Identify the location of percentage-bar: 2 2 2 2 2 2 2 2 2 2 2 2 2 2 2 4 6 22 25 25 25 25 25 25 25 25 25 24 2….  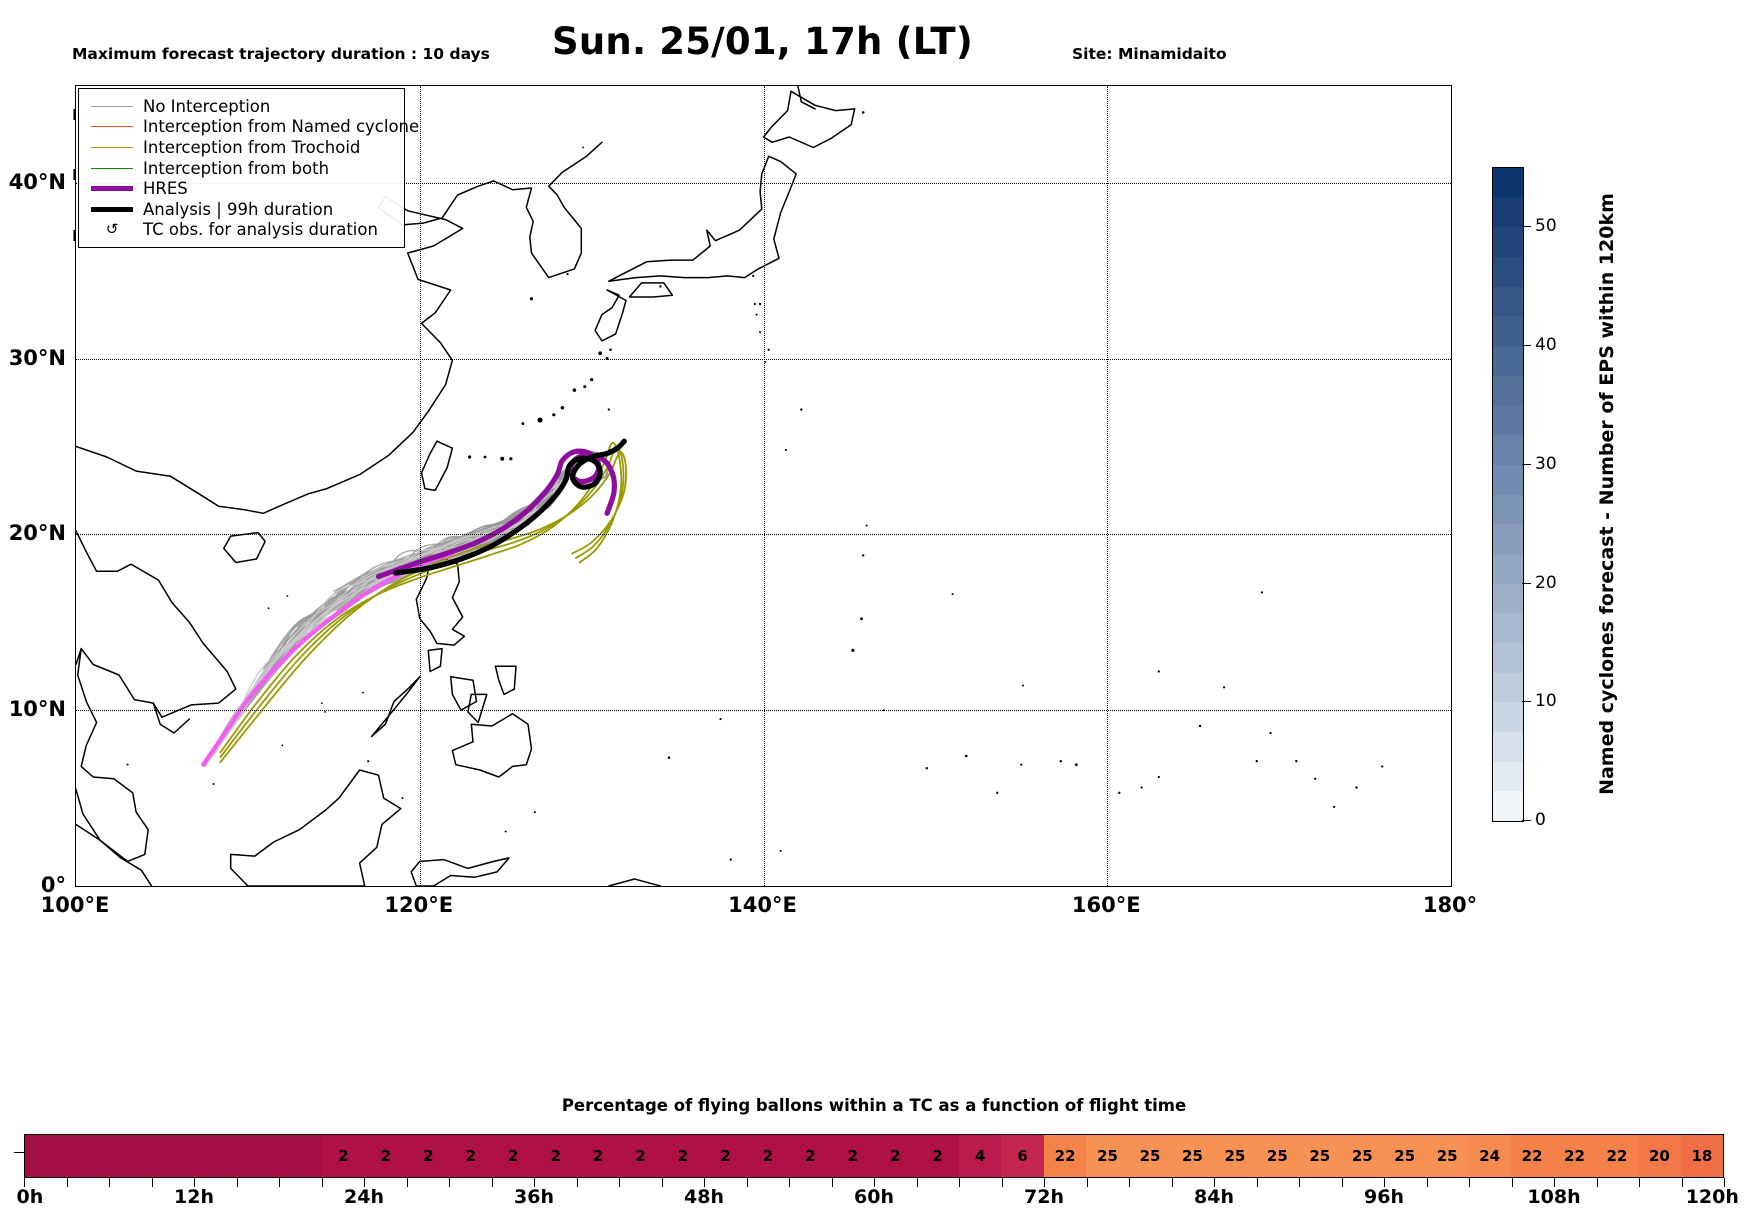
(874, 1156).